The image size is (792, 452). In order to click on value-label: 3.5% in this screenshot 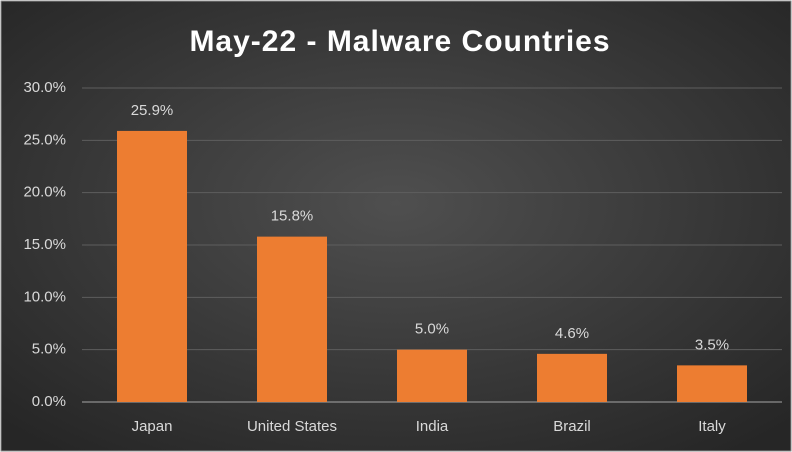, I will do `click(712, 344)`.